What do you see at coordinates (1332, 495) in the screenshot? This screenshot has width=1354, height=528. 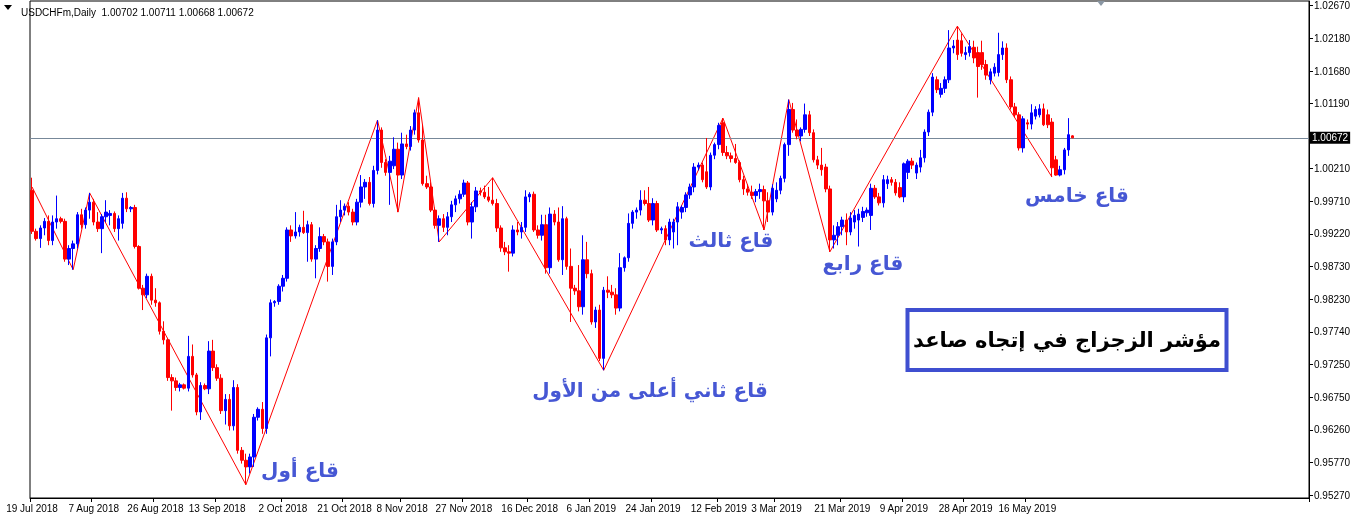 I see `y-tick-label: 0.95270` at bounding box center [1332, 495].